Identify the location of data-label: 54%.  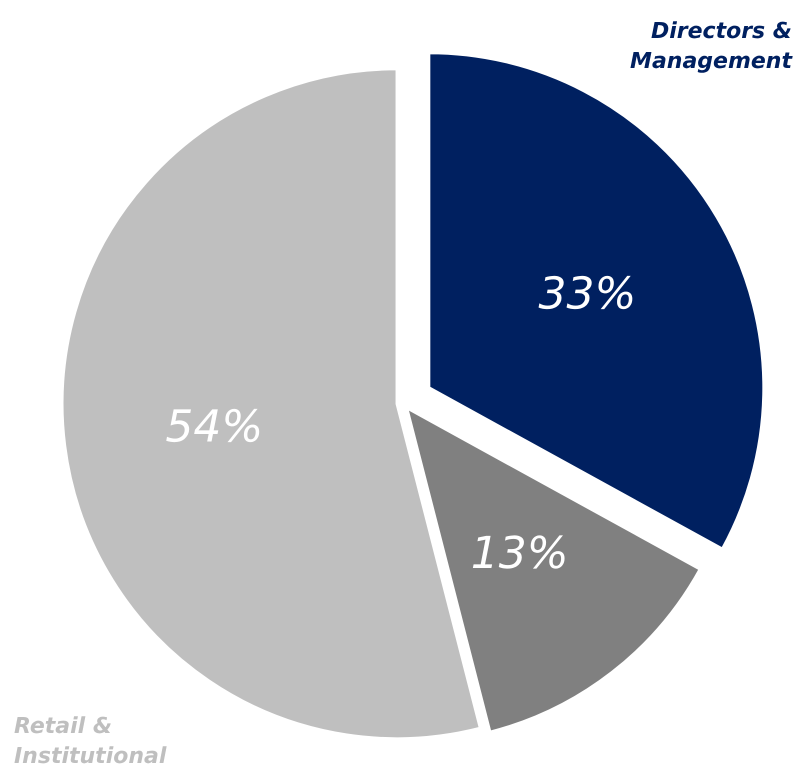
(214, 426).